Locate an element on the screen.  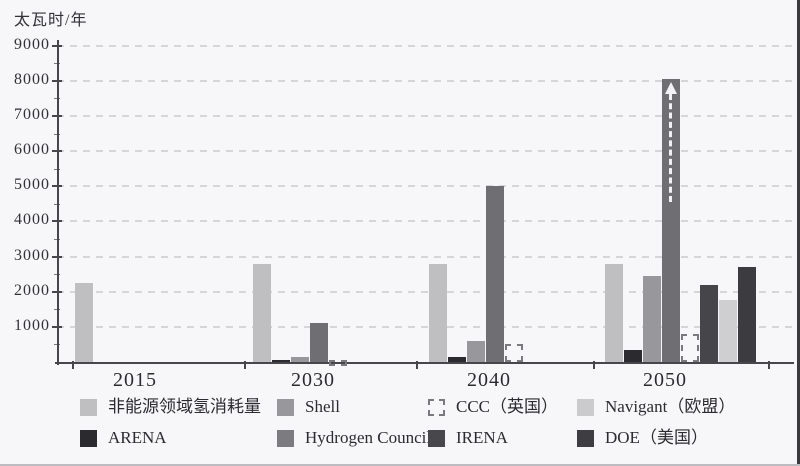
y-axis-tick-label: 8000 is located at coordinates (32, 79).